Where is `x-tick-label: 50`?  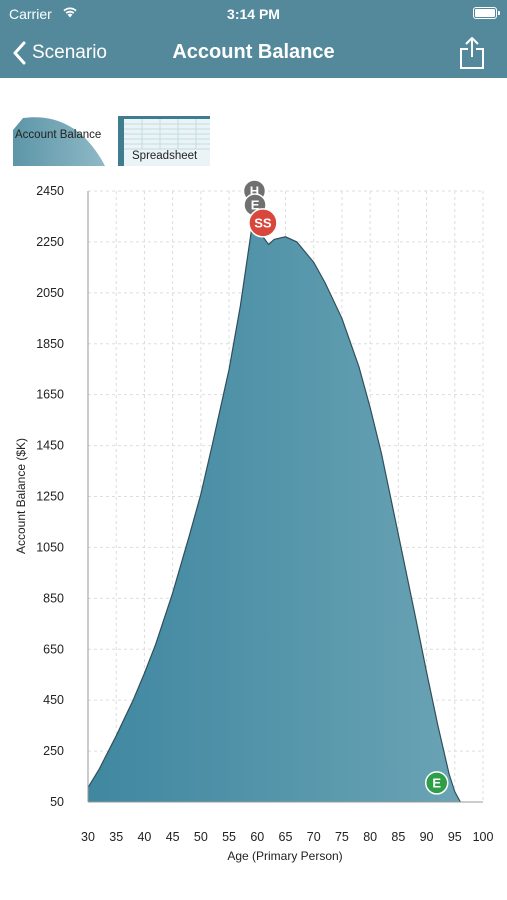
x-tick-label: 50 is located at coordinates (201, 837).